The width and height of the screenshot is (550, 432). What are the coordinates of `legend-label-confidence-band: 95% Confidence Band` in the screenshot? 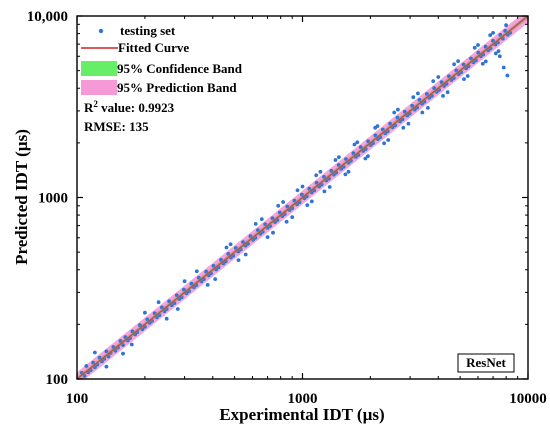 It's located at (180, 68).